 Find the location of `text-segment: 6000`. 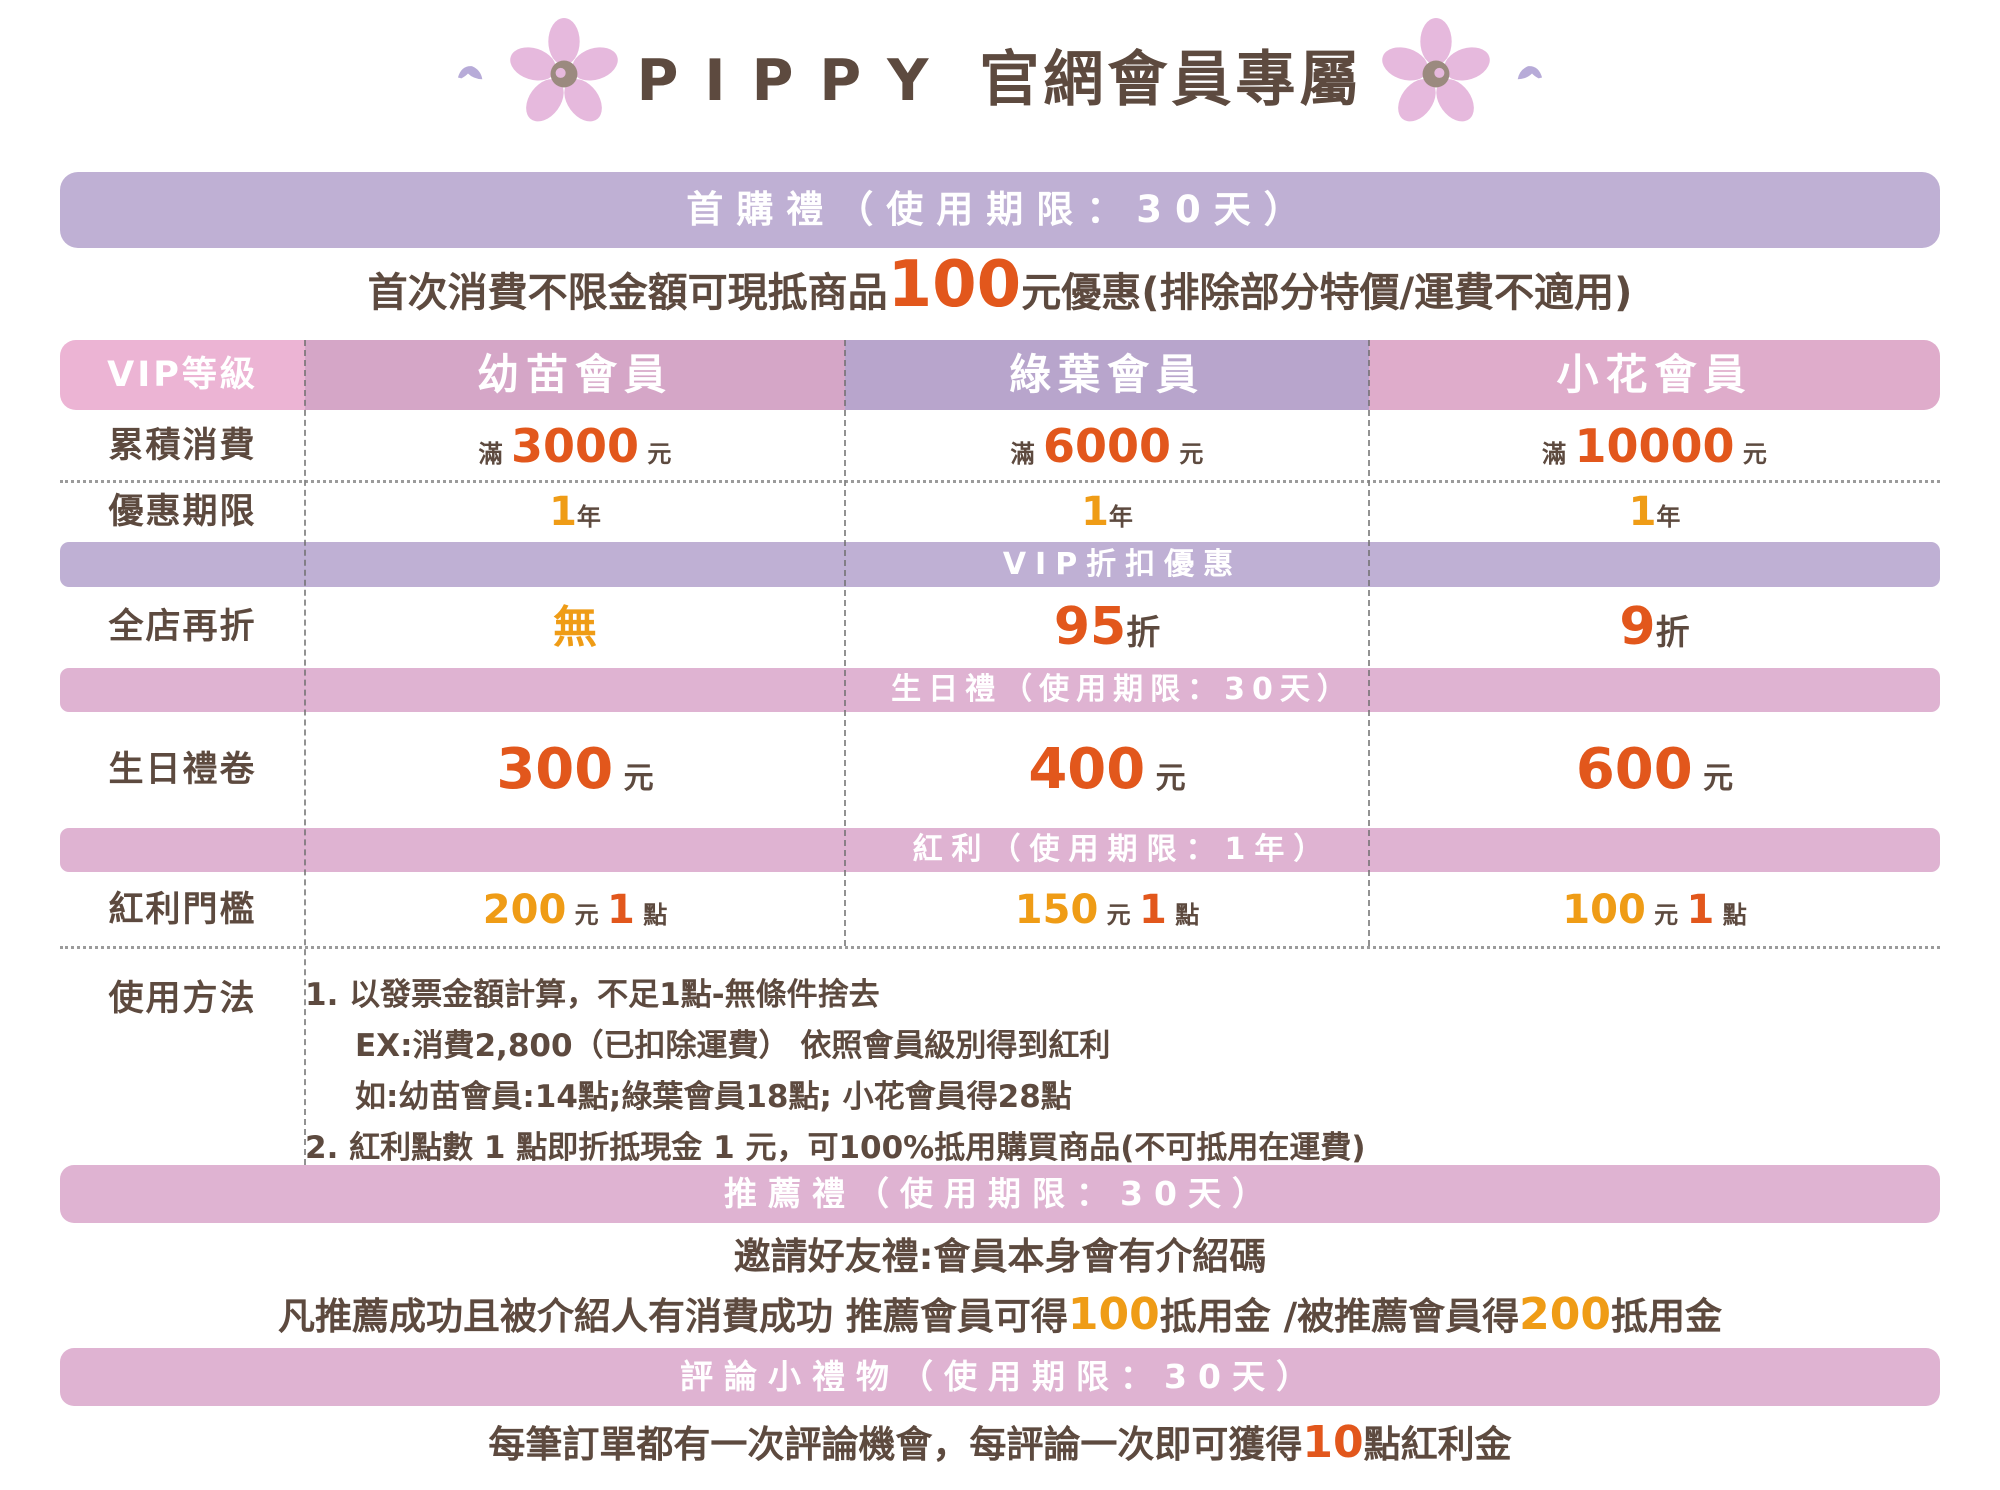

text-segment: 6000 is located at coordinates (1107, 446).